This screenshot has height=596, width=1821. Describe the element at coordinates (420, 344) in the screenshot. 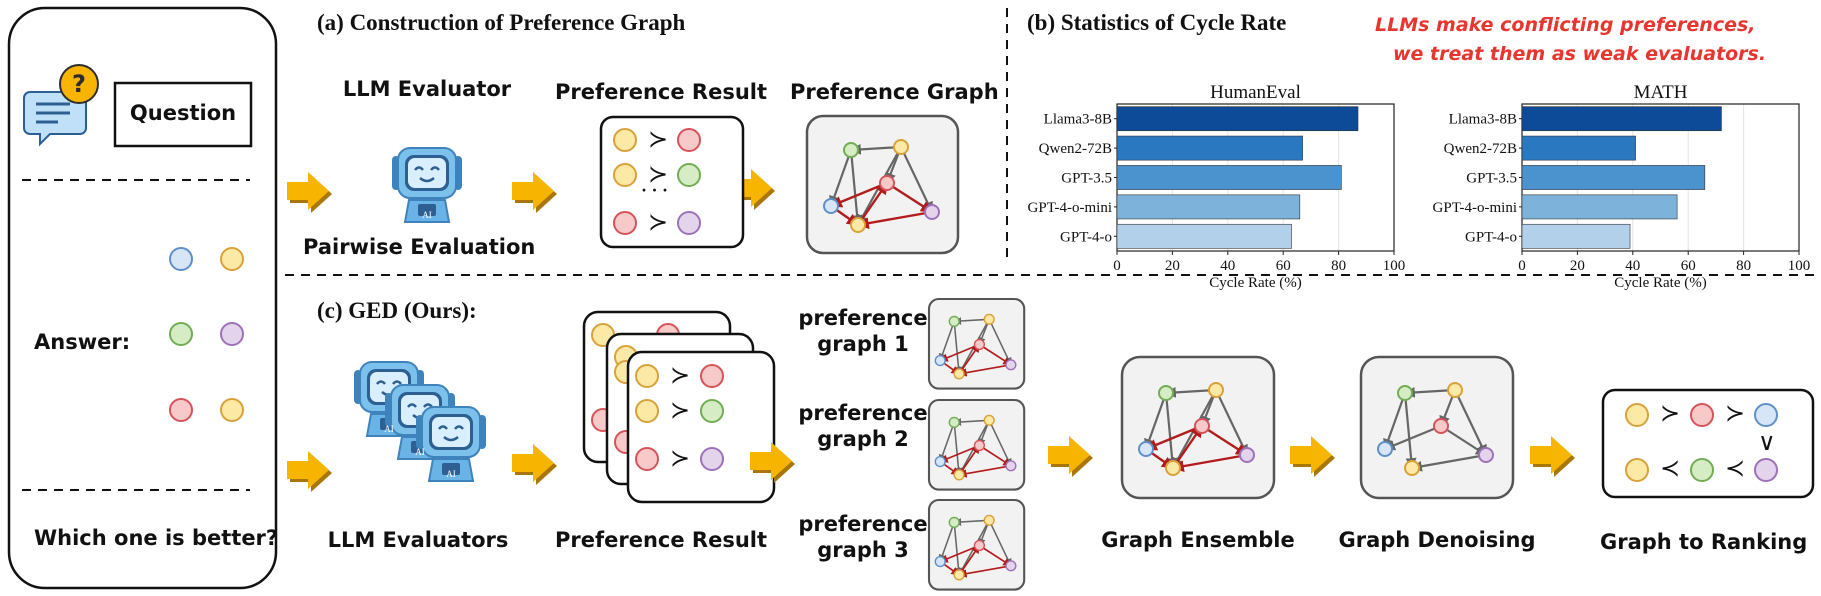

I see `robot-ai-tags: AI AI AI AI` at that location.